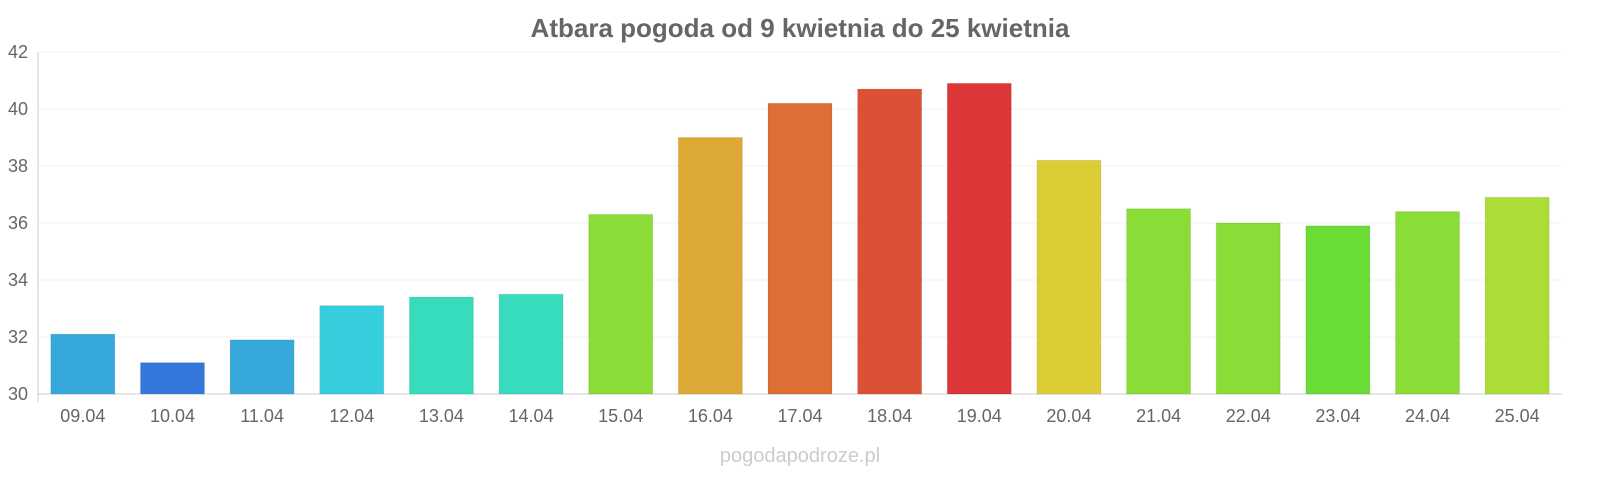  What do you see at coordinates (18, 223) in the screenshot?
I see `y-tick-label: 36` at bounding box center [18, 223].